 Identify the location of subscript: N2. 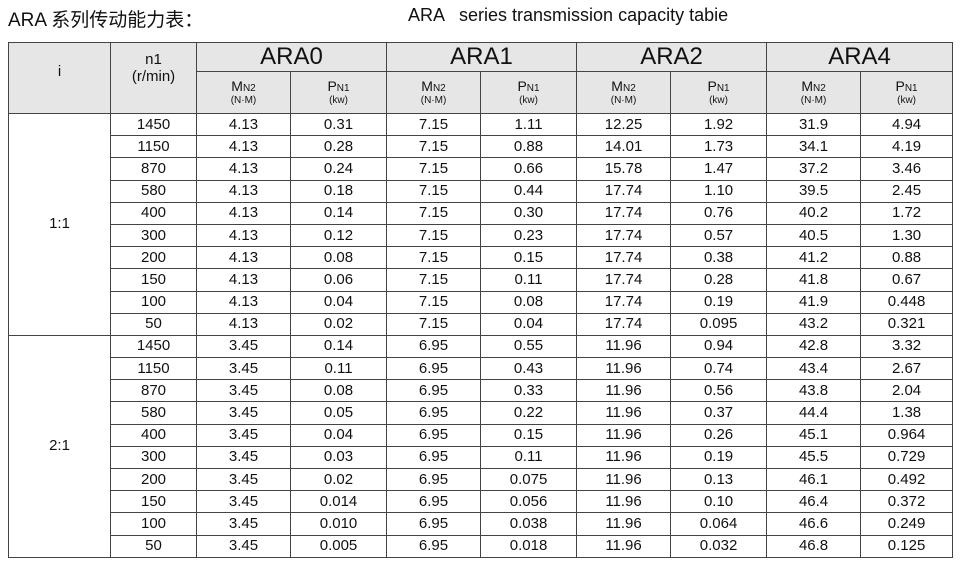
(249, 88).